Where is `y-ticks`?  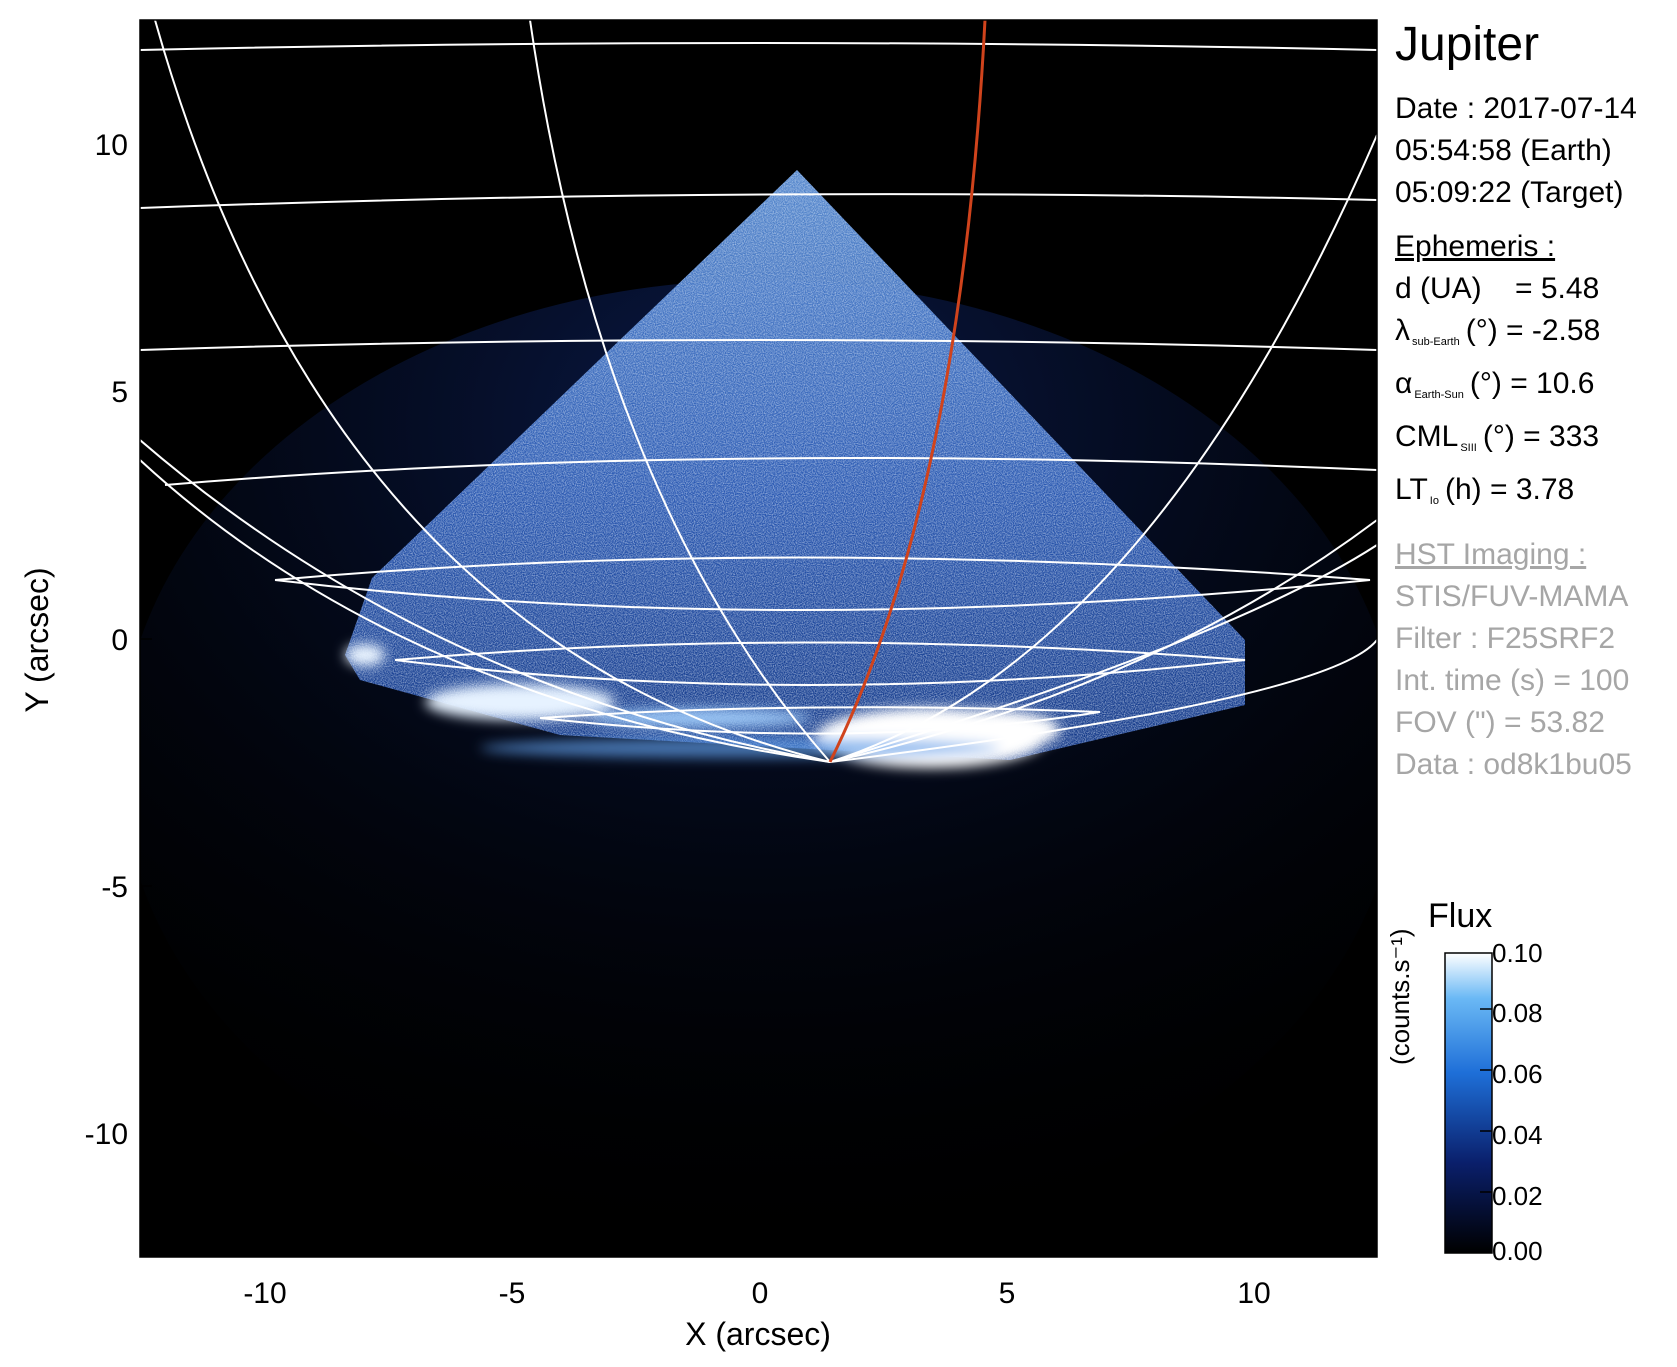 y-ticks is located at coordinates (146, 638).